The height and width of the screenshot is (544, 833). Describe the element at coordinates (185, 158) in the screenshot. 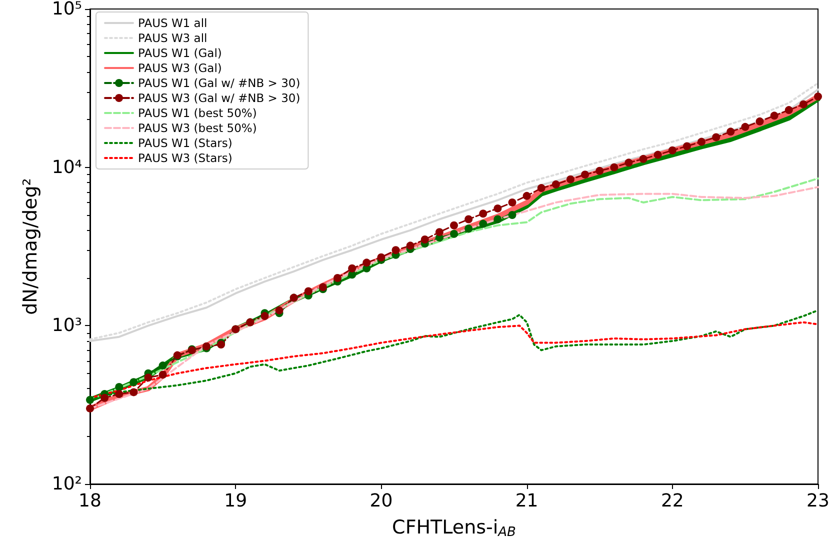

I see `legend-label: PAUS W3 (Stars)` at that location.